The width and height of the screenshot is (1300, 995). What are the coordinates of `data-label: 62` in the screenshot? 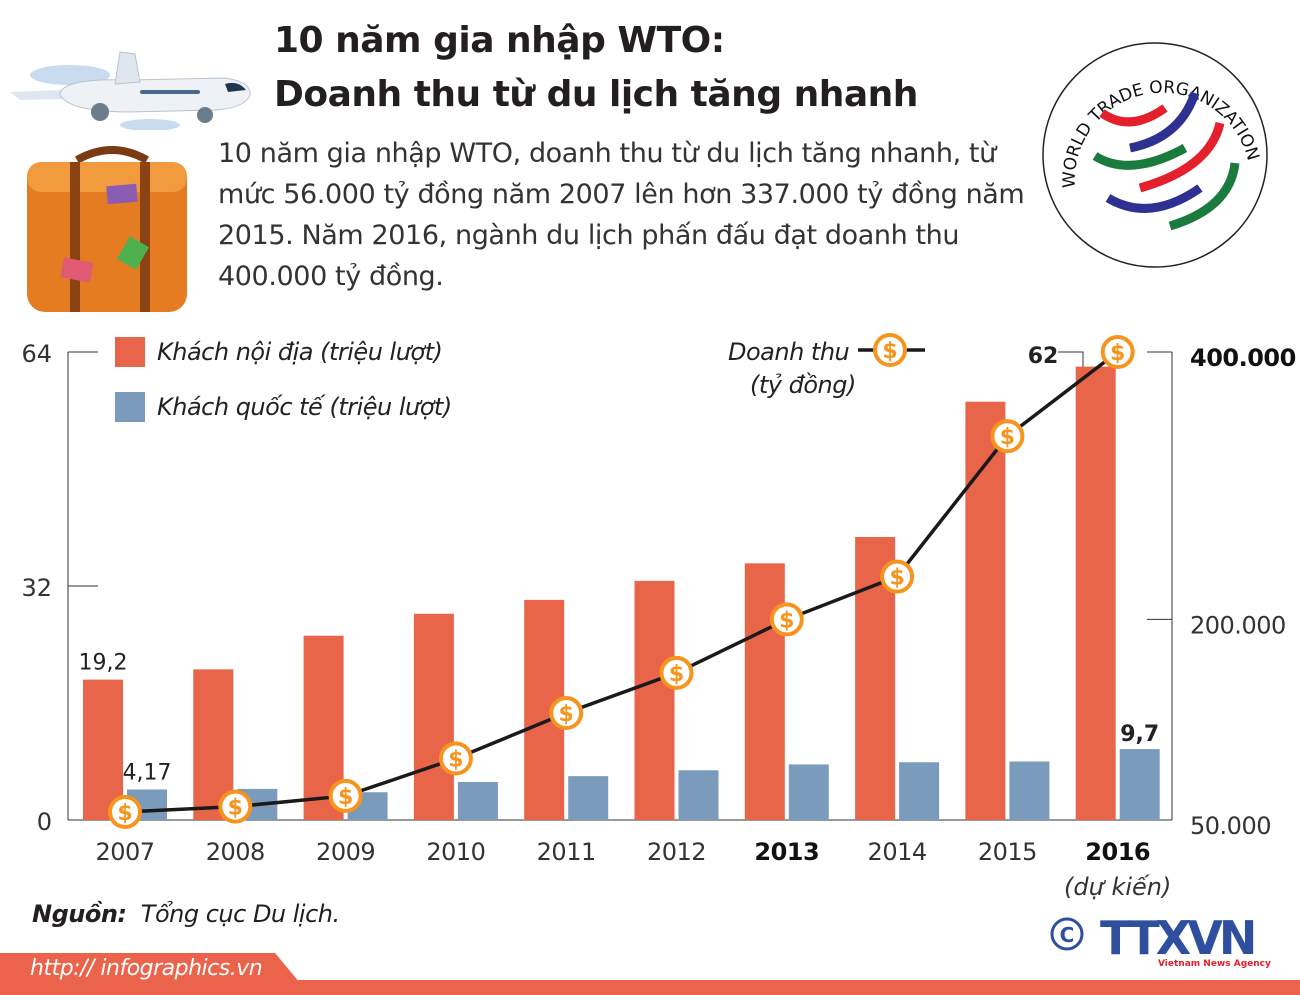 It's located at (1043, 356).